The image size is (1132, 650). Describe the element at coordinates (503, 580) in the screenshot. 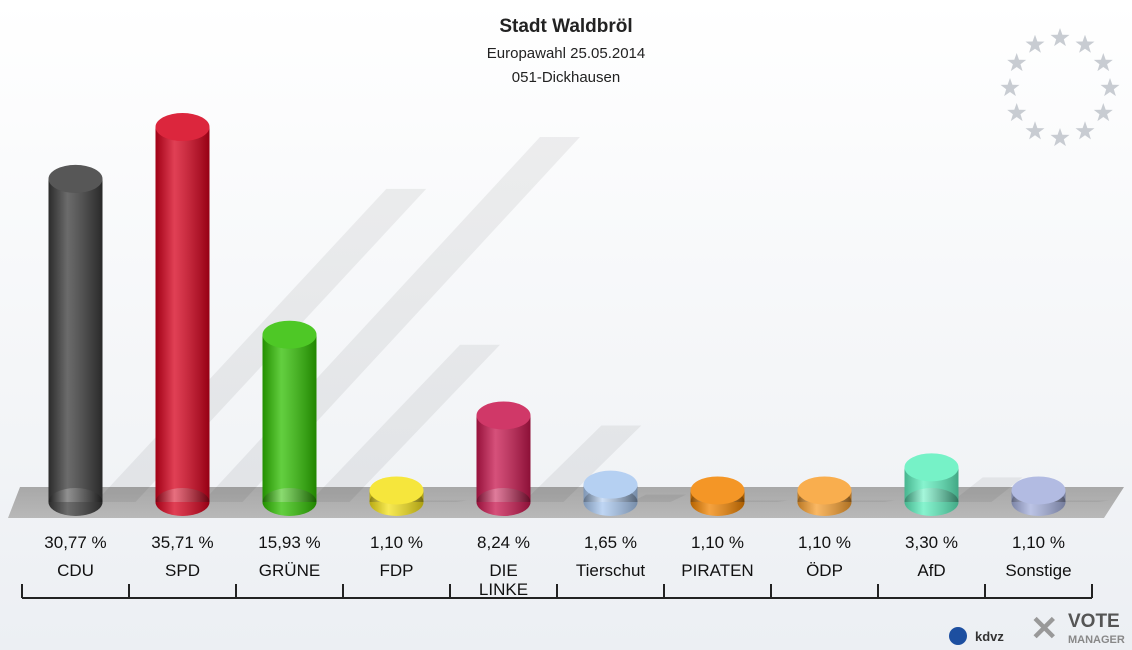

I see `x-tick-label: DIE LINKE` at that location.